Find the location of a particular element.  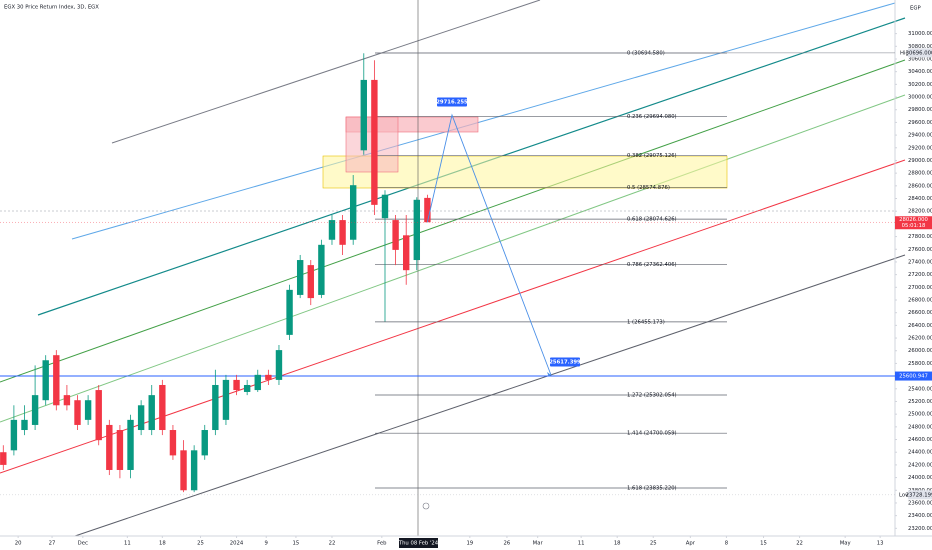

y-tick-label: 29200.000 is located at coordinates (920, 148).